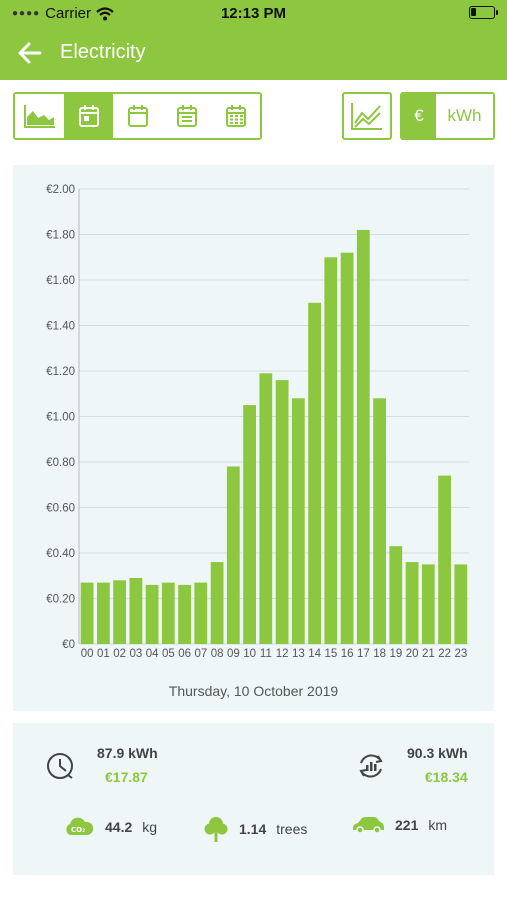  What do you see at coordinates (126, 777) in the screenshot?
I see `actual-cost: €17.87` at bounding box center [126, 777].